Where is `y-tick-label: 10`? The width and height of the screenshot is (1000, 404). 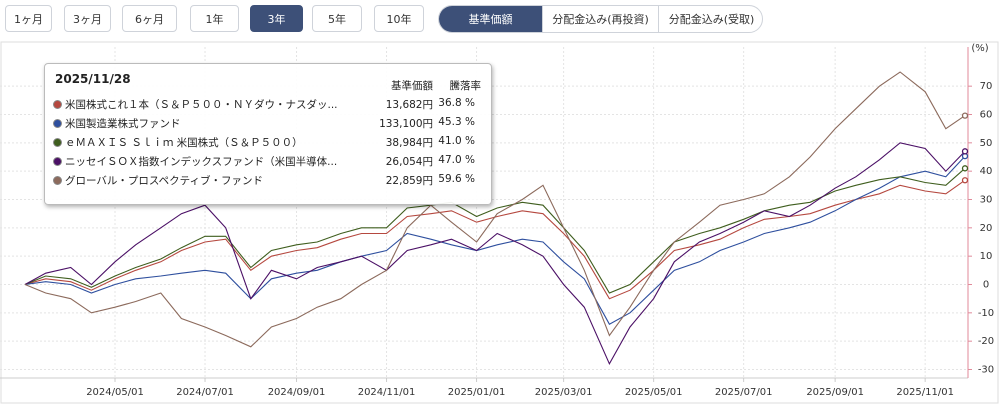
y-tick-label: 10 is located at coordinates (986, 256).